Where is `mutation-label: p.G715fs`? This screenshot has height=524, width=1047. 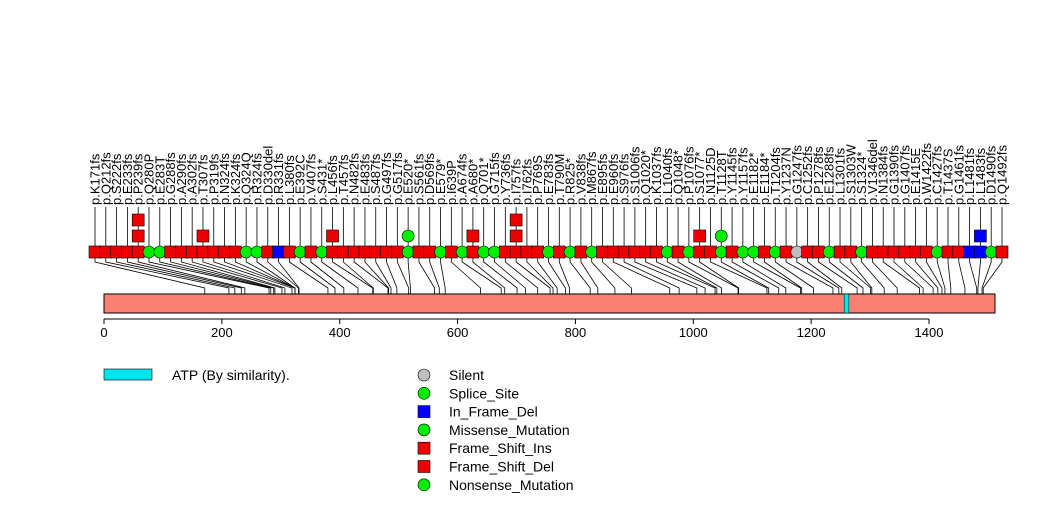 mutation-label: p.G715fs is located at coordinates (494, 178).